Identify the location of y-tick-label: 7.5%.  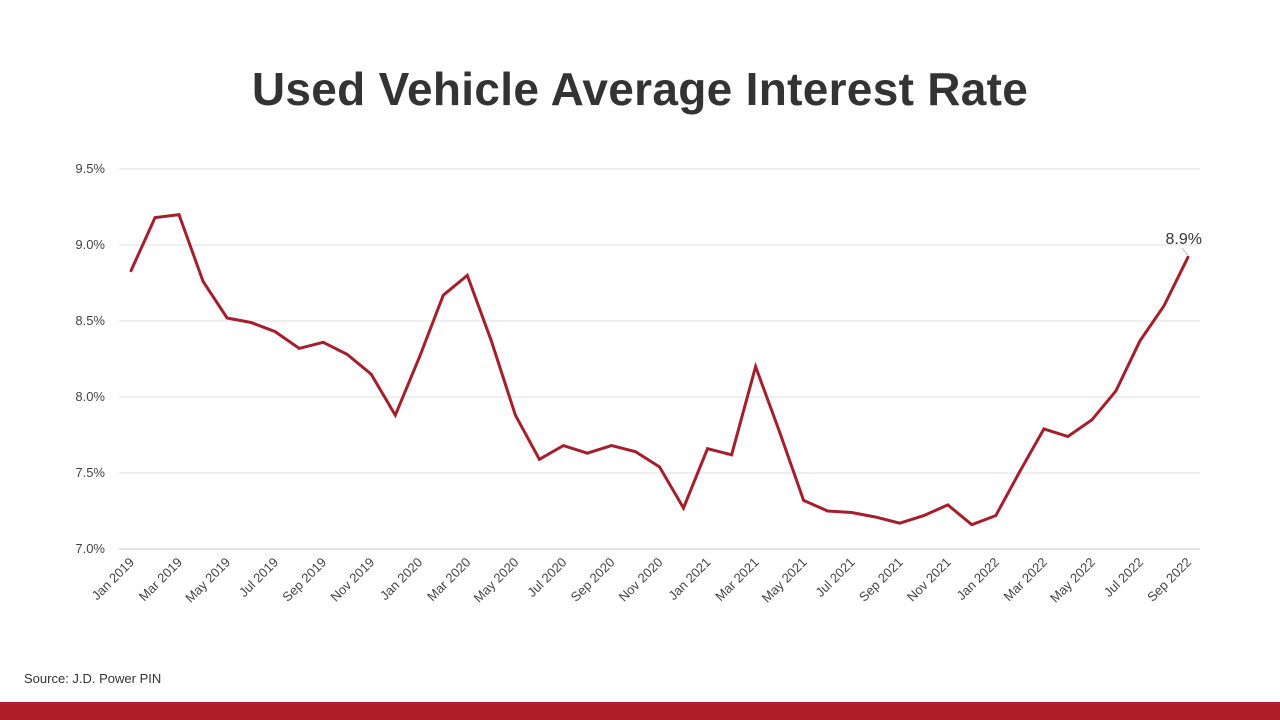
(90, 472).